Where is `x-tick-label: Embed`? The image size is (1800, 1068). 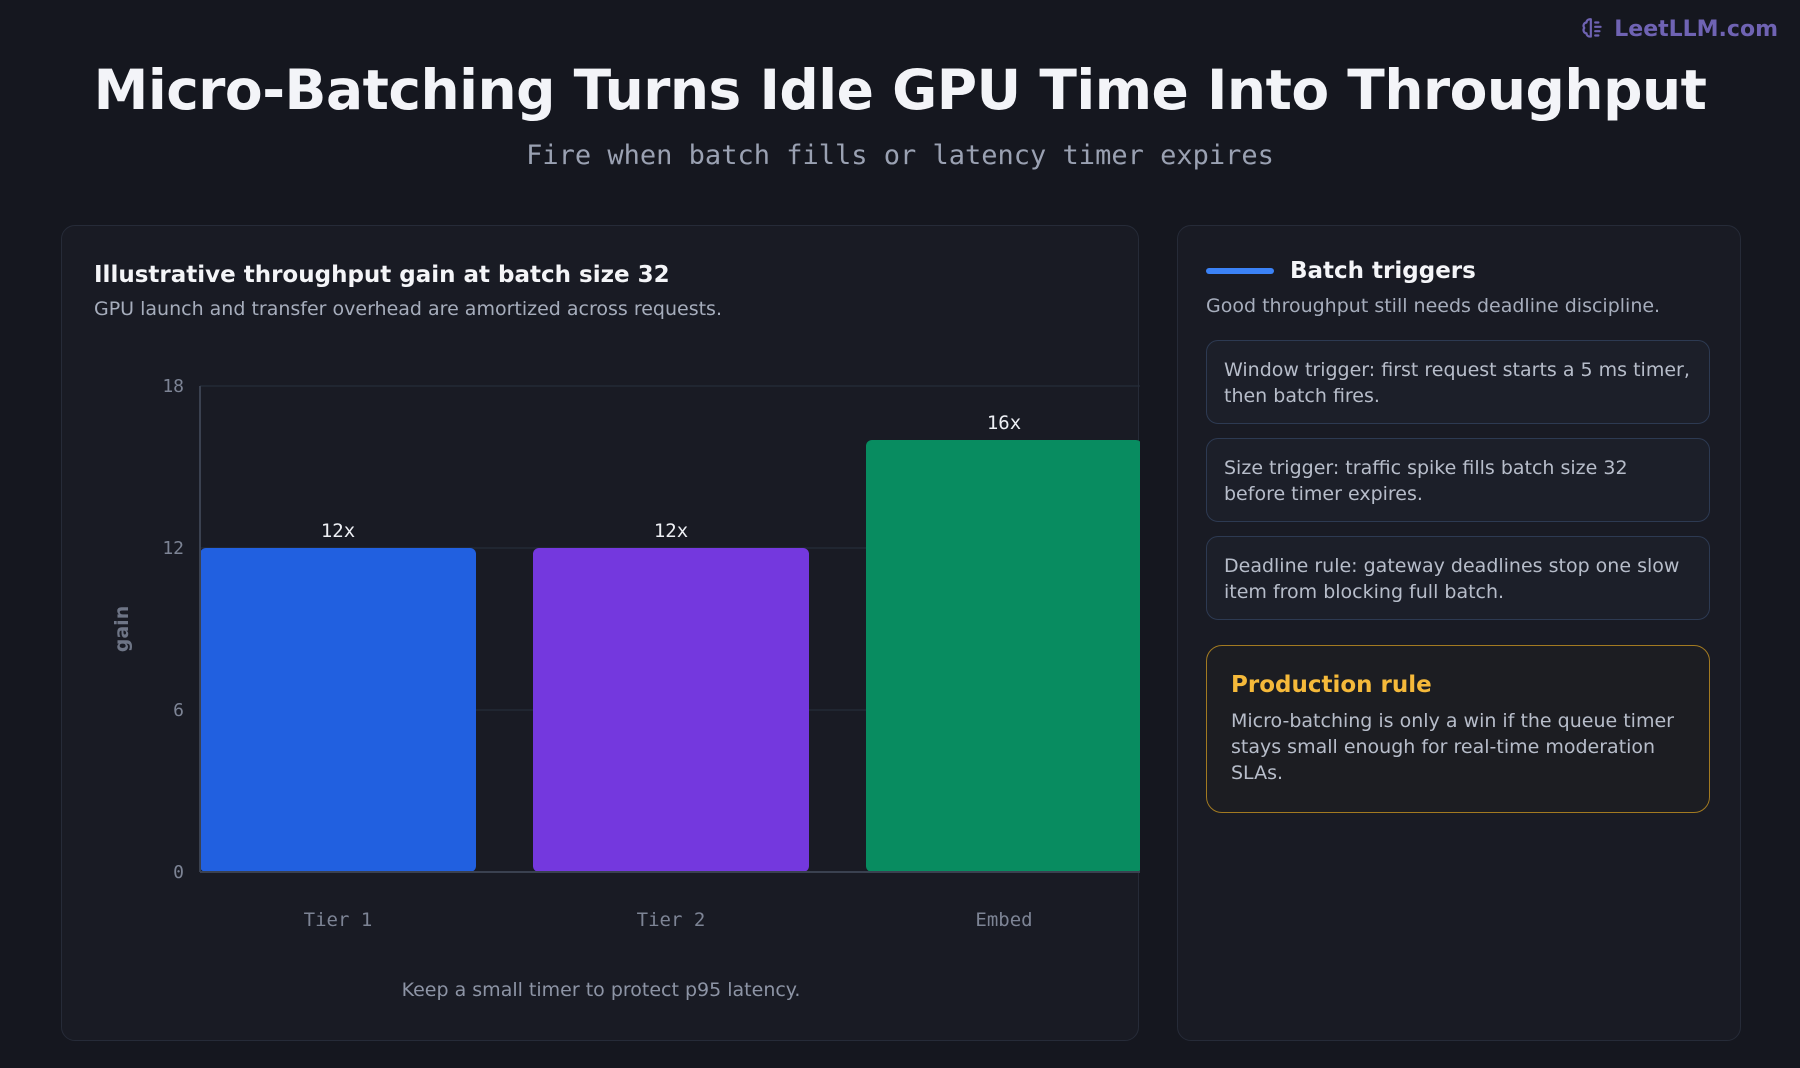
x-tick-label: Embed is located at coordinates (1003, 920).